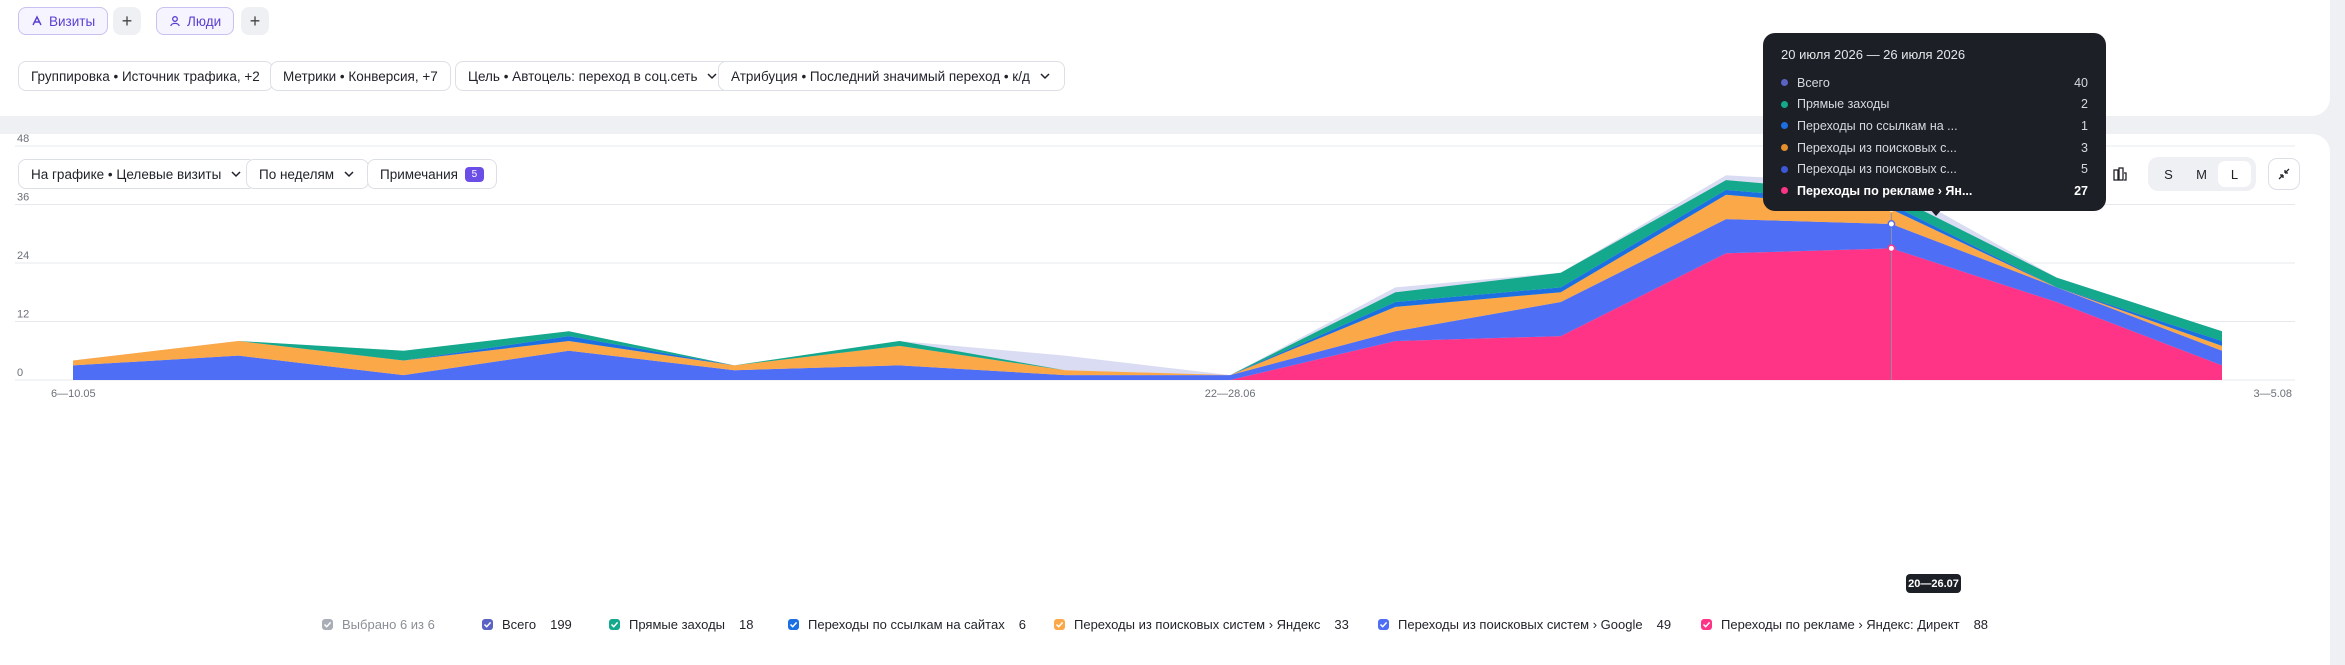 The image size is (2345, 665). I want to click on tooltip-row-label: Всего, so click(1813, 82).